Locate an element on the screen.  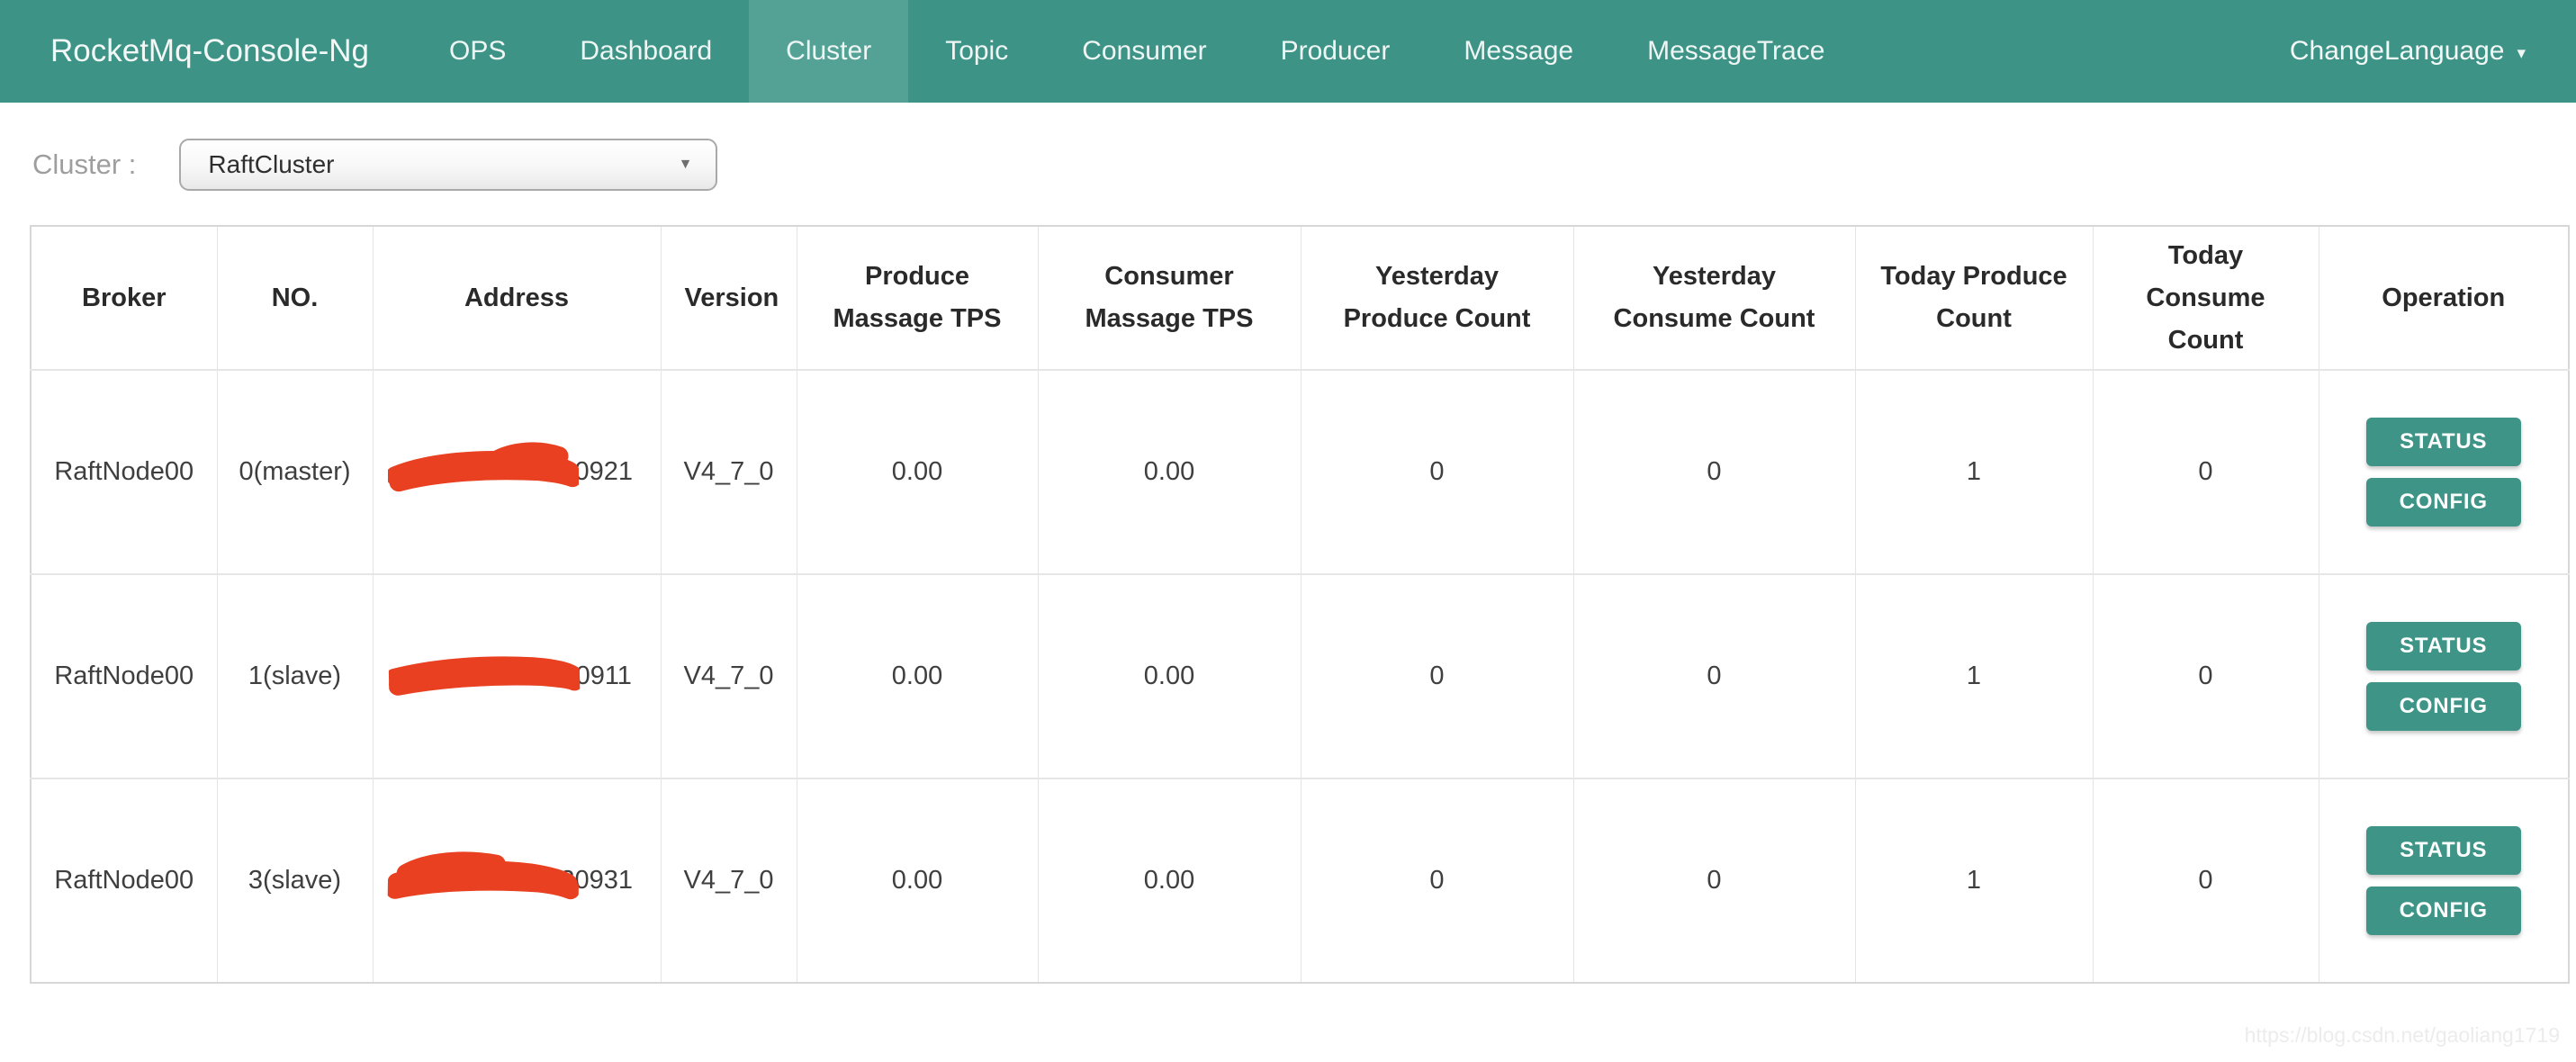
col-header-consumer-tps: Consumer Massage TPS is located at coordinates (1170, 298).